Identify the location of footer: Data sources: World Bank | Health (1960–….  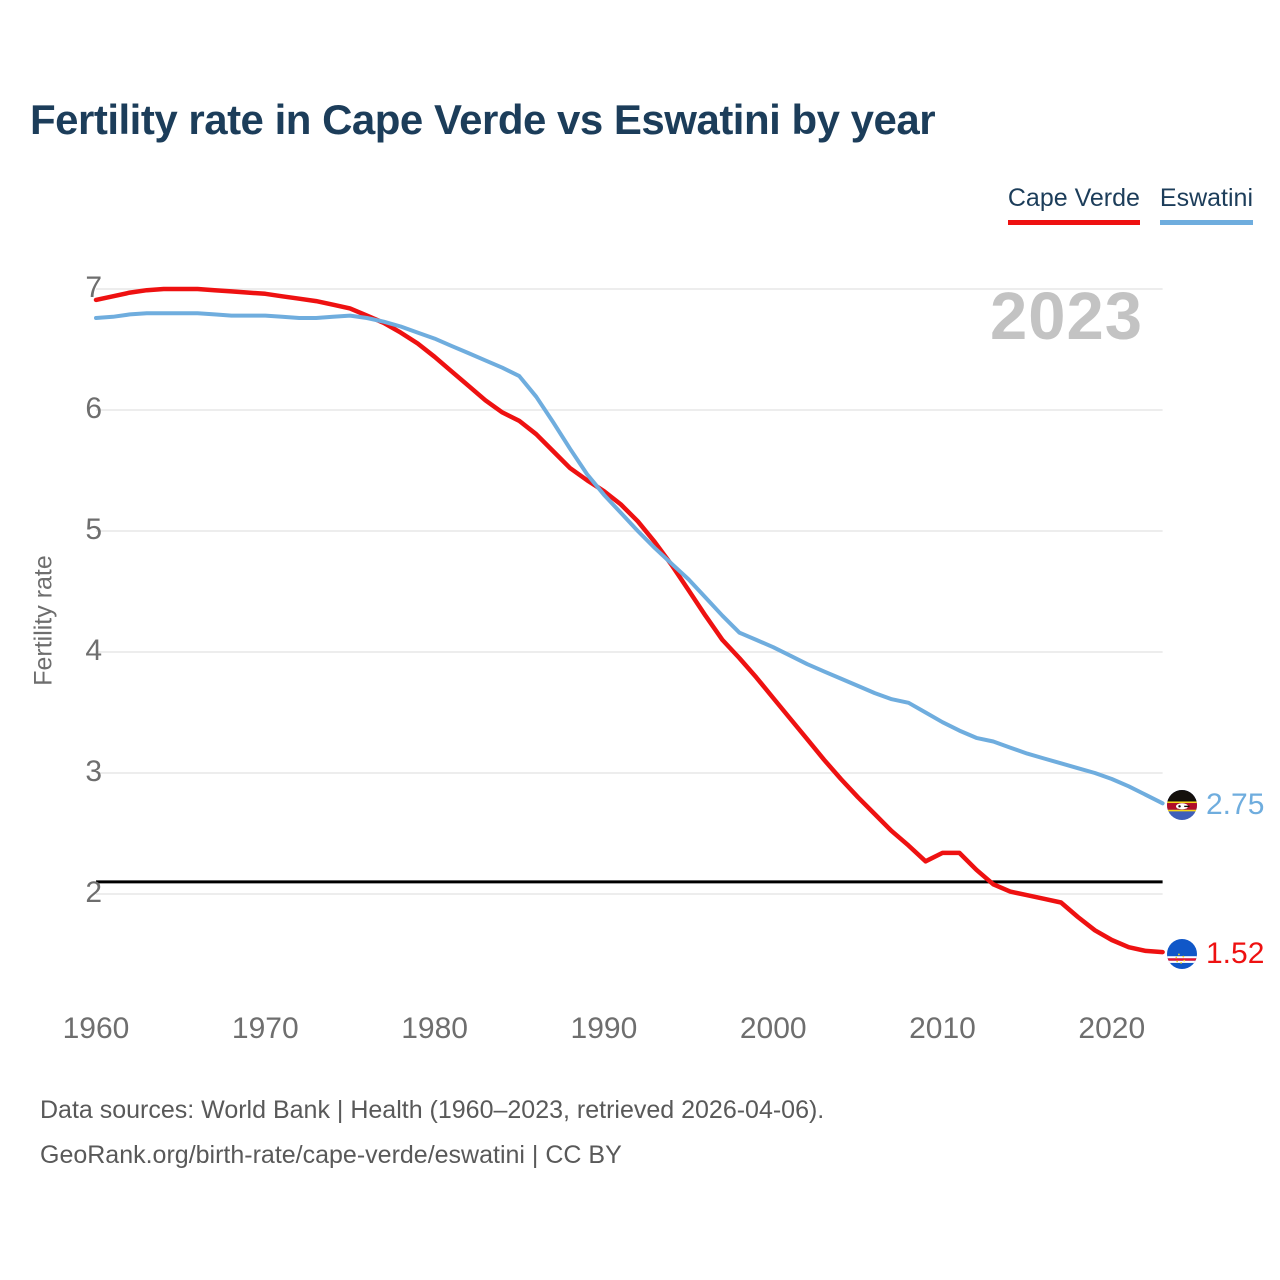
(432, 1133).